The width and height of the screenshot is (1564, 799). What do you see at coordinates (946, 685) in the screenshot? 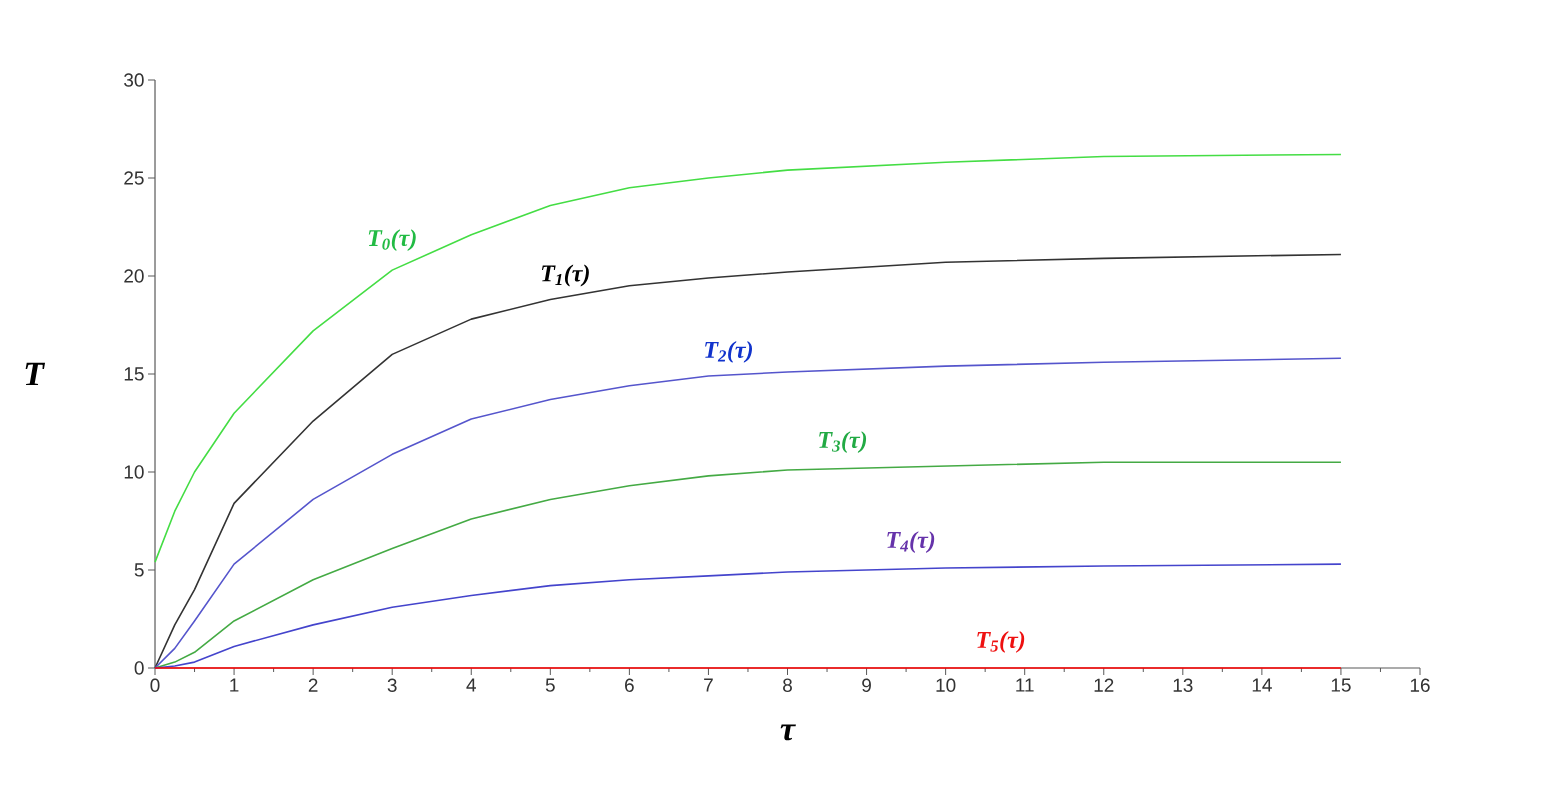
I see `x-tick-label: 10` at bounding box center [946, 685].